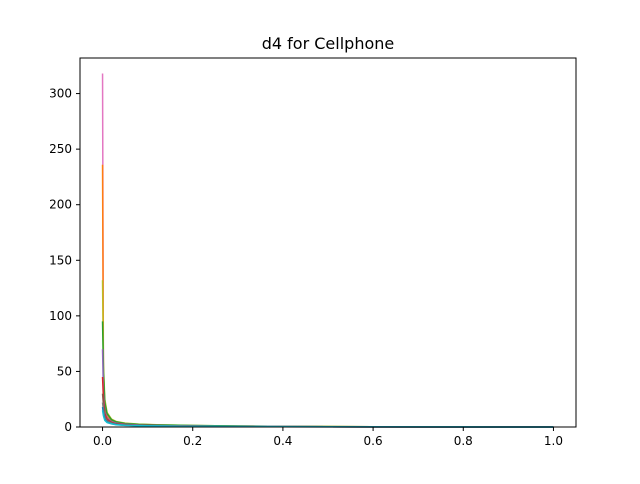 The image size is (640, 484). I want to click on x-tick-label: 0.4, so click(282, 441).